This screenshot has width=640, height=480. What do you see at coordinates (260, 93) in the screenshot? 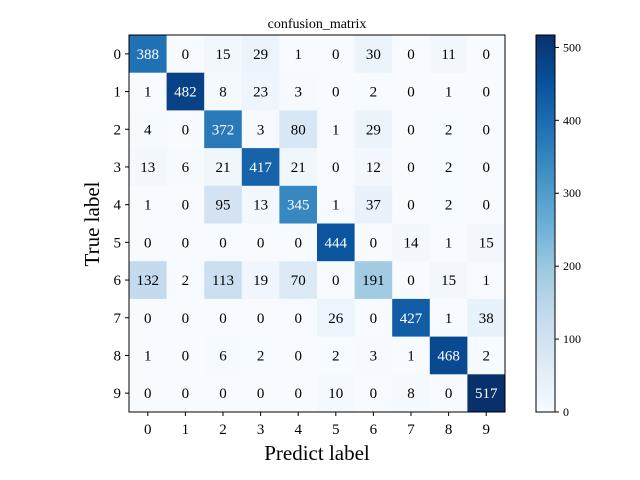
I see `cell-value-label: 23` at bounding box center [260, 93].